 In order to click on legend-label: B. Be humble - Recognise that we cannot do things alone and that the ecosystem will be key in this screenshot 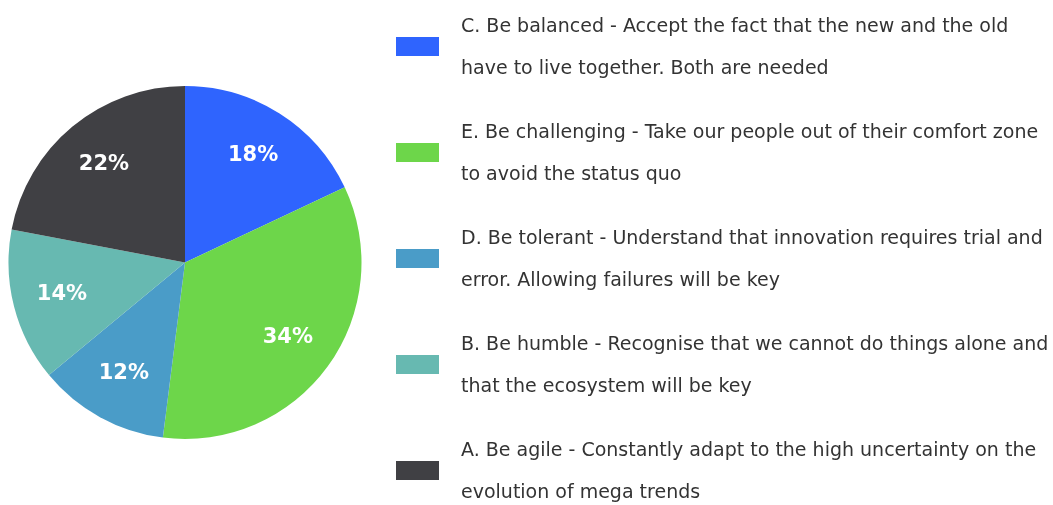, I will do `click(755, 364)`.